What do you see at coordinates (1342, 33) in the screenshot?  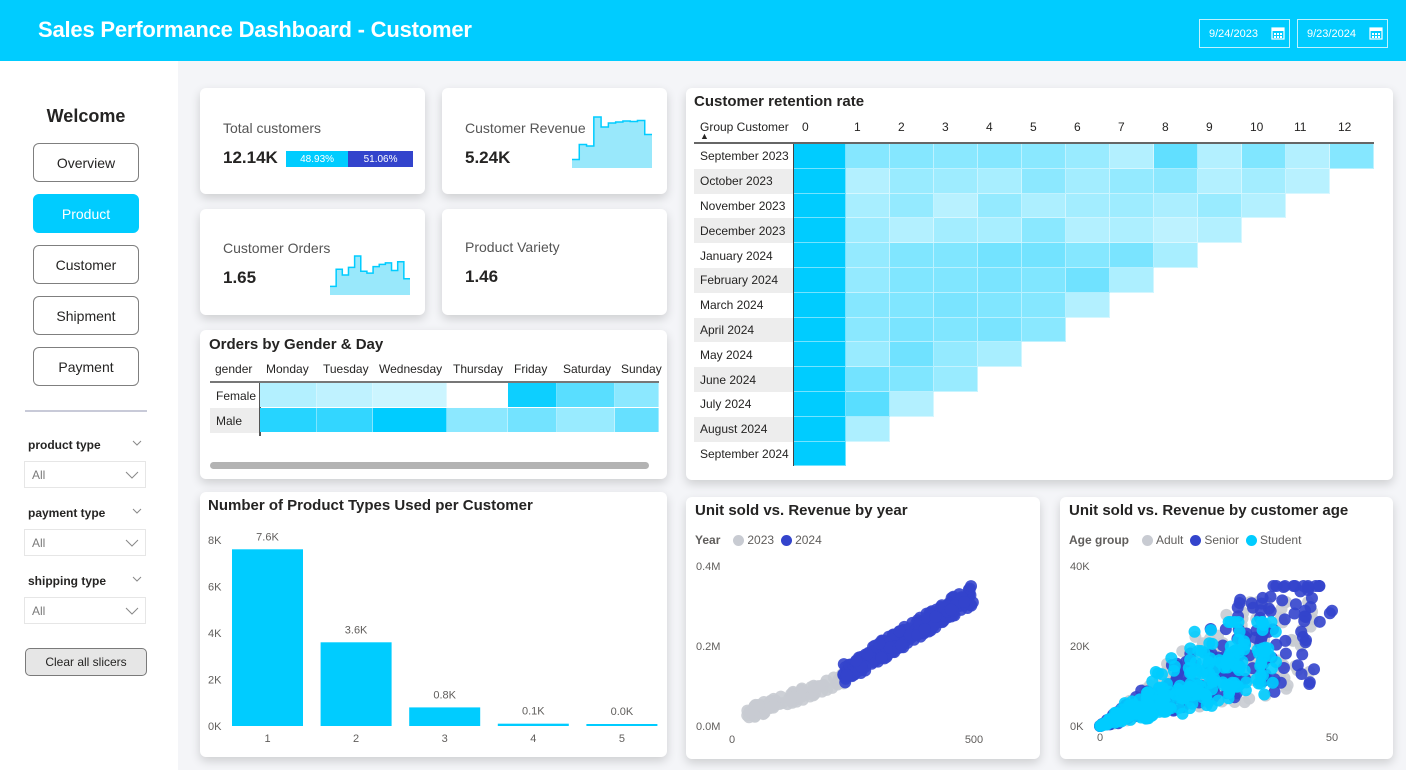 I see `end-date-input: 9/23/2024` at bounding box center [1342, 33].